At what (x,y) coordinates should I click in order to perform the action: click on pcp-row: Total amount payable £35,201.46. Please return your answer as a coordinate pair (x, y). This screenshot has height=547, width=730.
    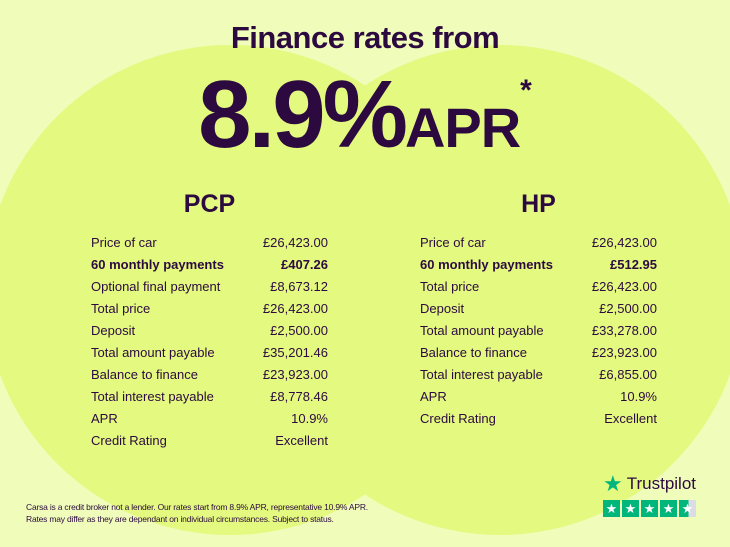
    Looking at the image, I should click on (209, 353).